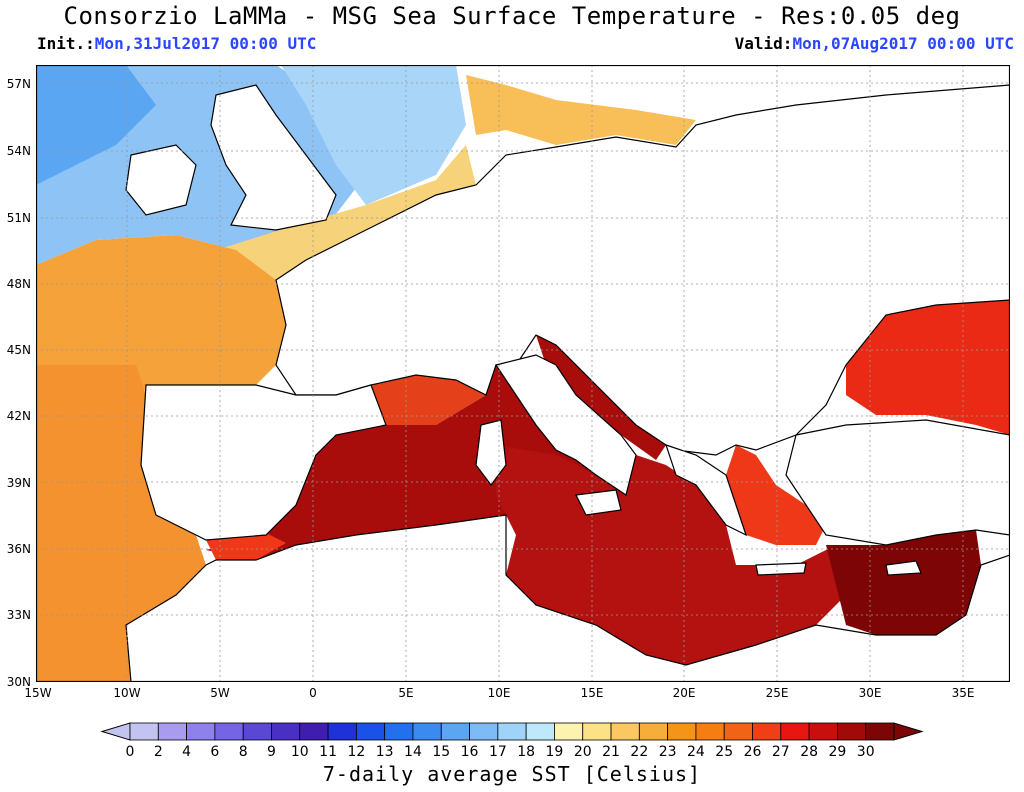 This screenshot has height=792, width=1024. Describe the element at coordinates (328, 752) in the screenshot. I see `colorbar-tick-label: 11` at that location.